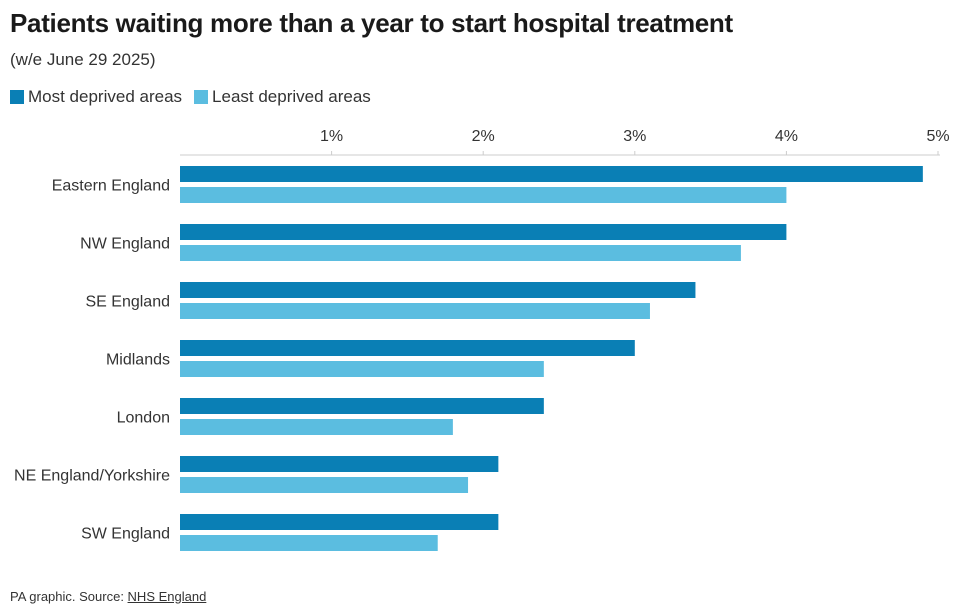 This screenshot has height=611, width=960. Describe the element at coordinates (69, 596) in the screenshot. I see `footer-prefix: PA graphic. Source:` at that location.